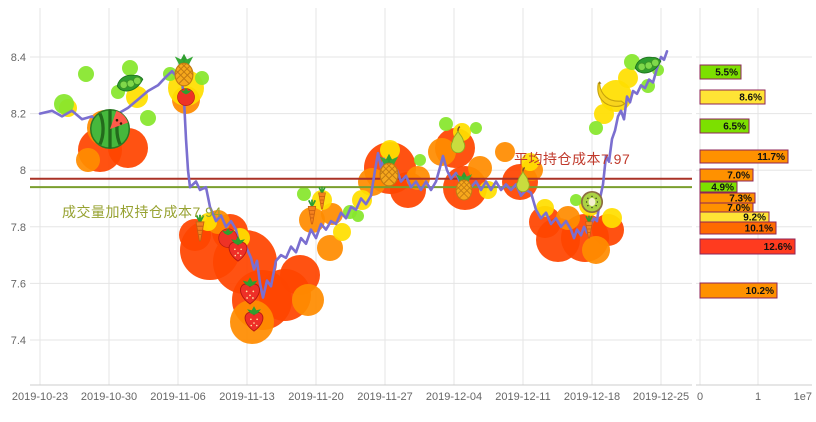  I want to click on avg-cost-label: 平均持仓成本7.97, so click(572, 159).